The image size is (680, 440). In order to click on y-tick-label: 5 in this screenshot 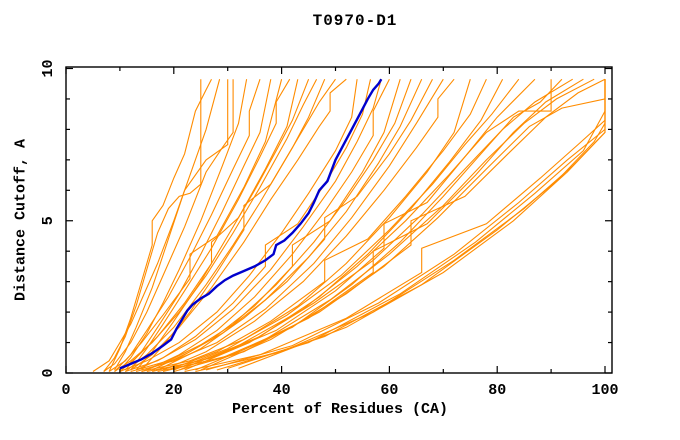, I will do `click(48, 220)`.